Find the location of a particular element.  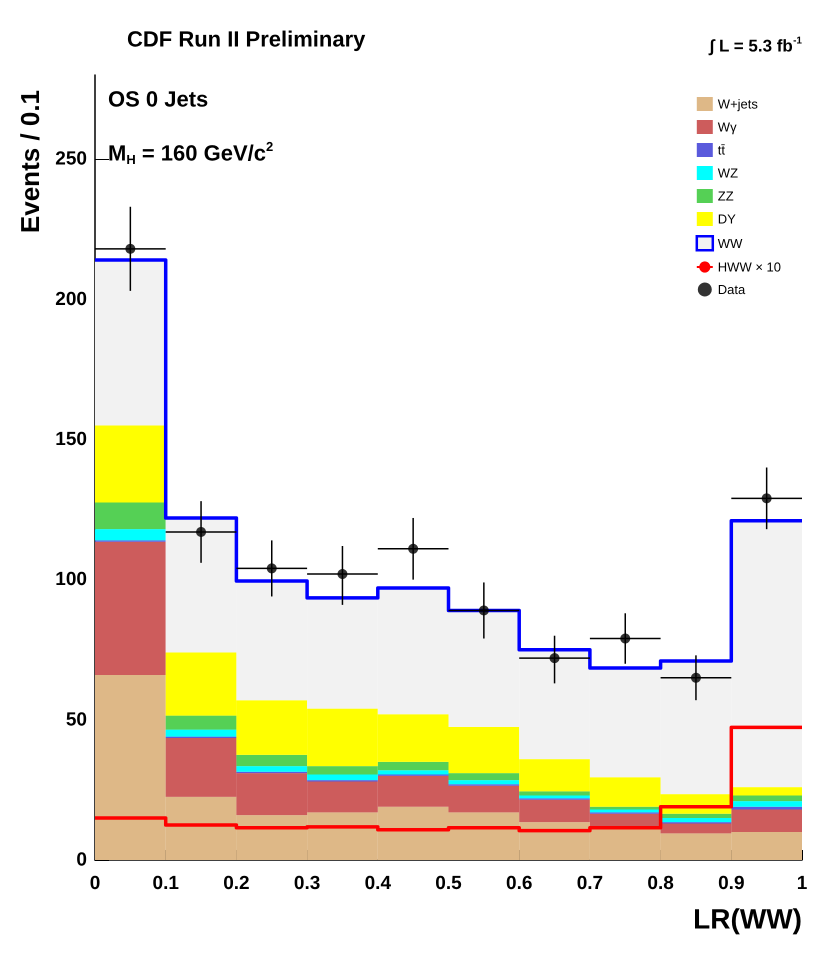

x-tick-label: 0.1 is located at coordinates (166, 883).